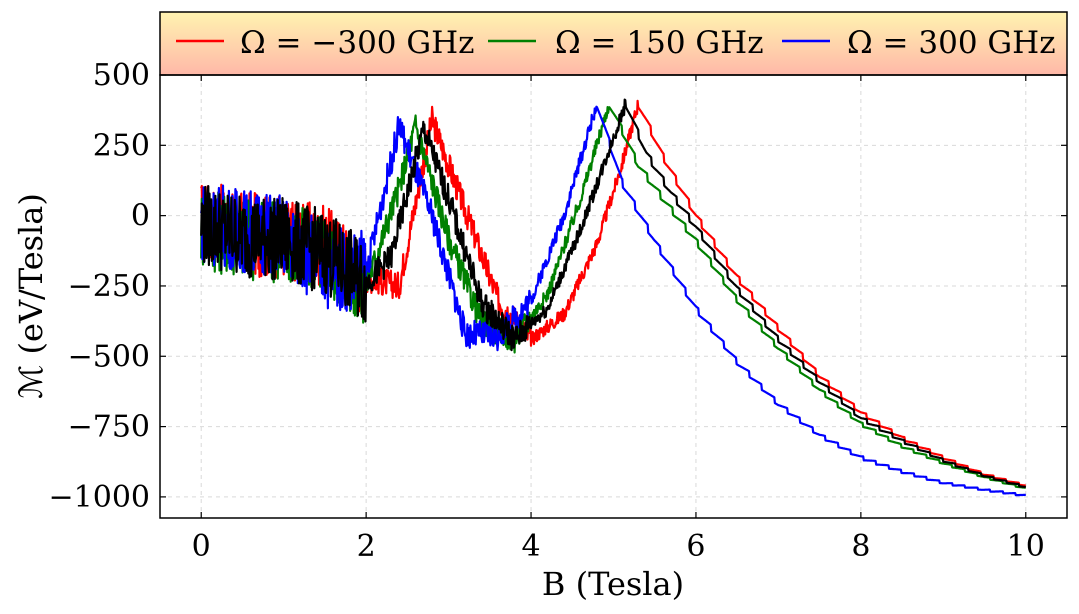  I want to click on legend-label: Ω = 300 GHz, so click(951, 43).